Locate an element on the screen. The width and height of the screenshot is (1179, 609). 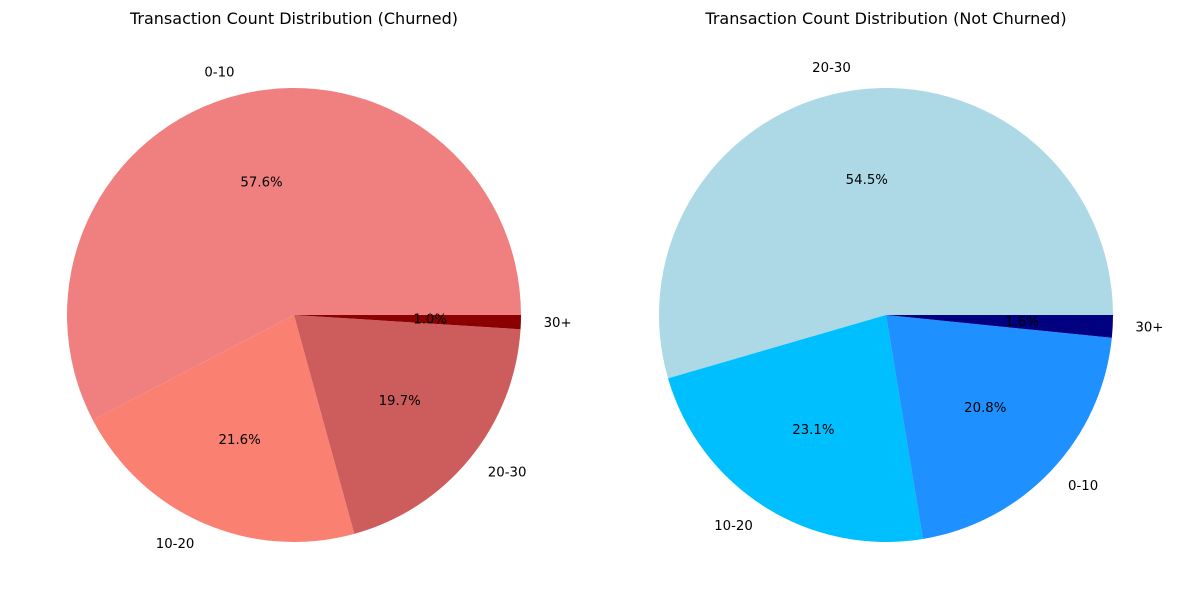
percentage-label: 54.5% is located at coordinates (867, 180).